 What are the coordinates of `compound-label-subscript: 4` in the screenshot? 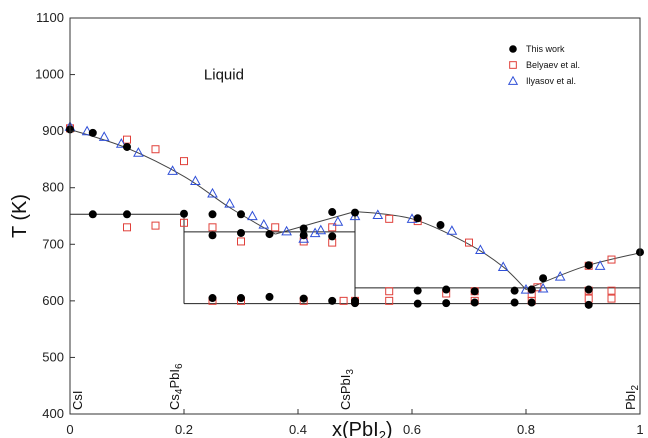 It's located at (179, 391).